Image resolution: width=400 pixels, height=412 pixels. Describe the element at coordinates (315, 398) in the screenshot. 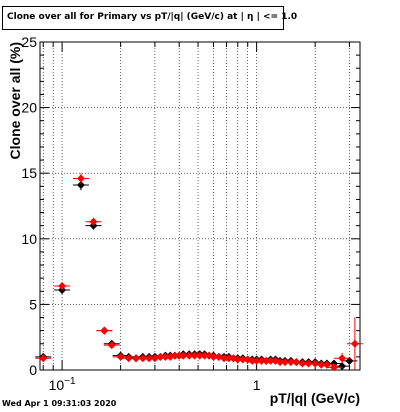

I see `x-axis-label: pT/|q| (GeV/c)` at that location.